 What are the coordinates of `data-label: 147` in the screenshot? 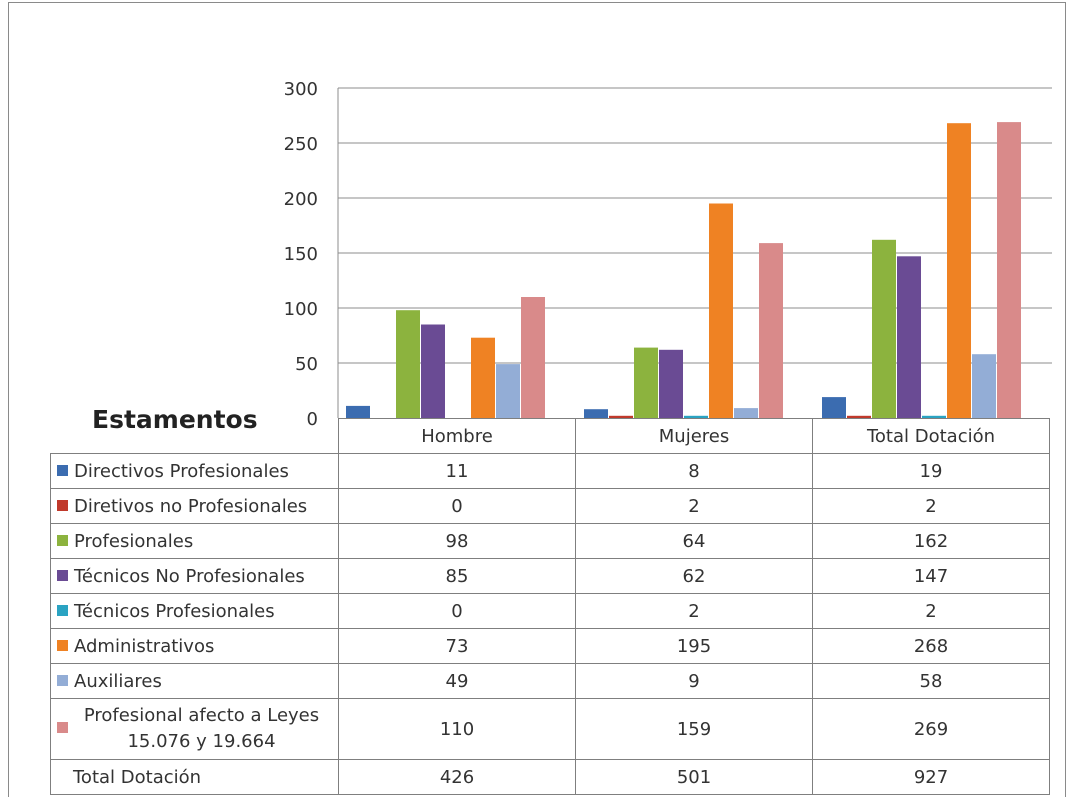 It's located at (931, 576).